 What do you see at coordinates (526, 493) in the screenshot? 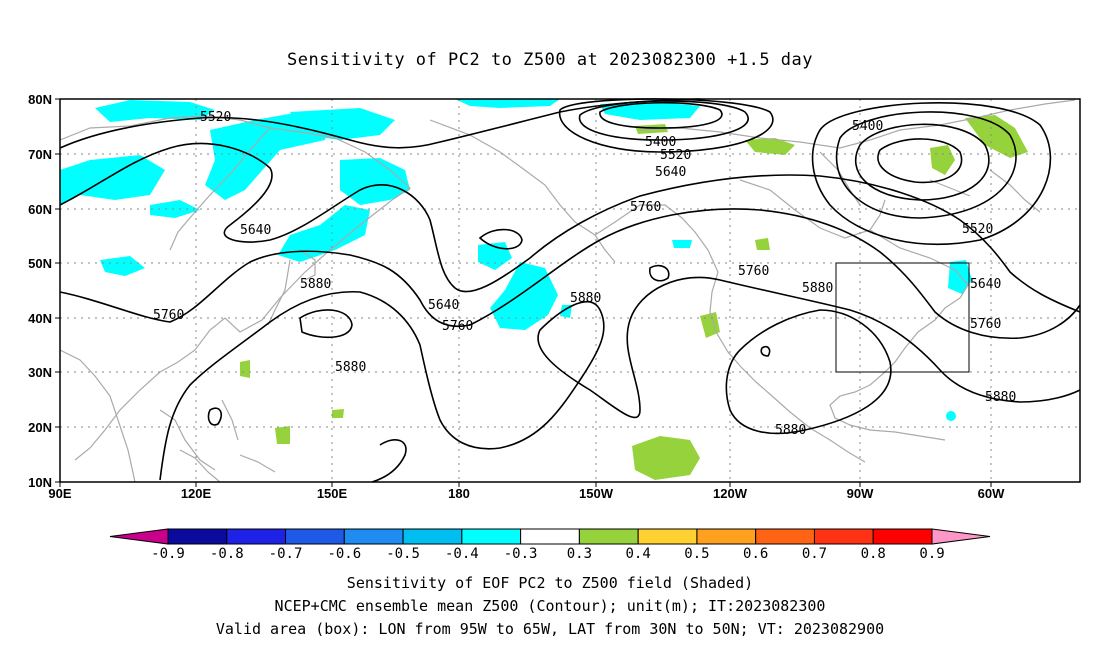
I see `longitude-labels: 90E 120E 150E 180 150W 120W 90W 60W` at bounding box center [526, 493].